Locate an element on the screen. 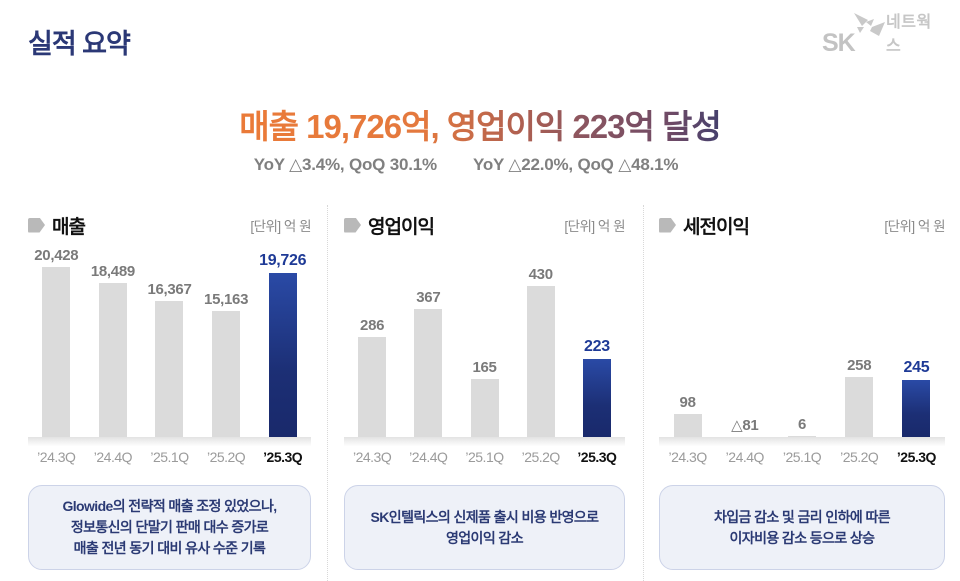  bar-value-label: 430 is located at coordinates (540, 274).